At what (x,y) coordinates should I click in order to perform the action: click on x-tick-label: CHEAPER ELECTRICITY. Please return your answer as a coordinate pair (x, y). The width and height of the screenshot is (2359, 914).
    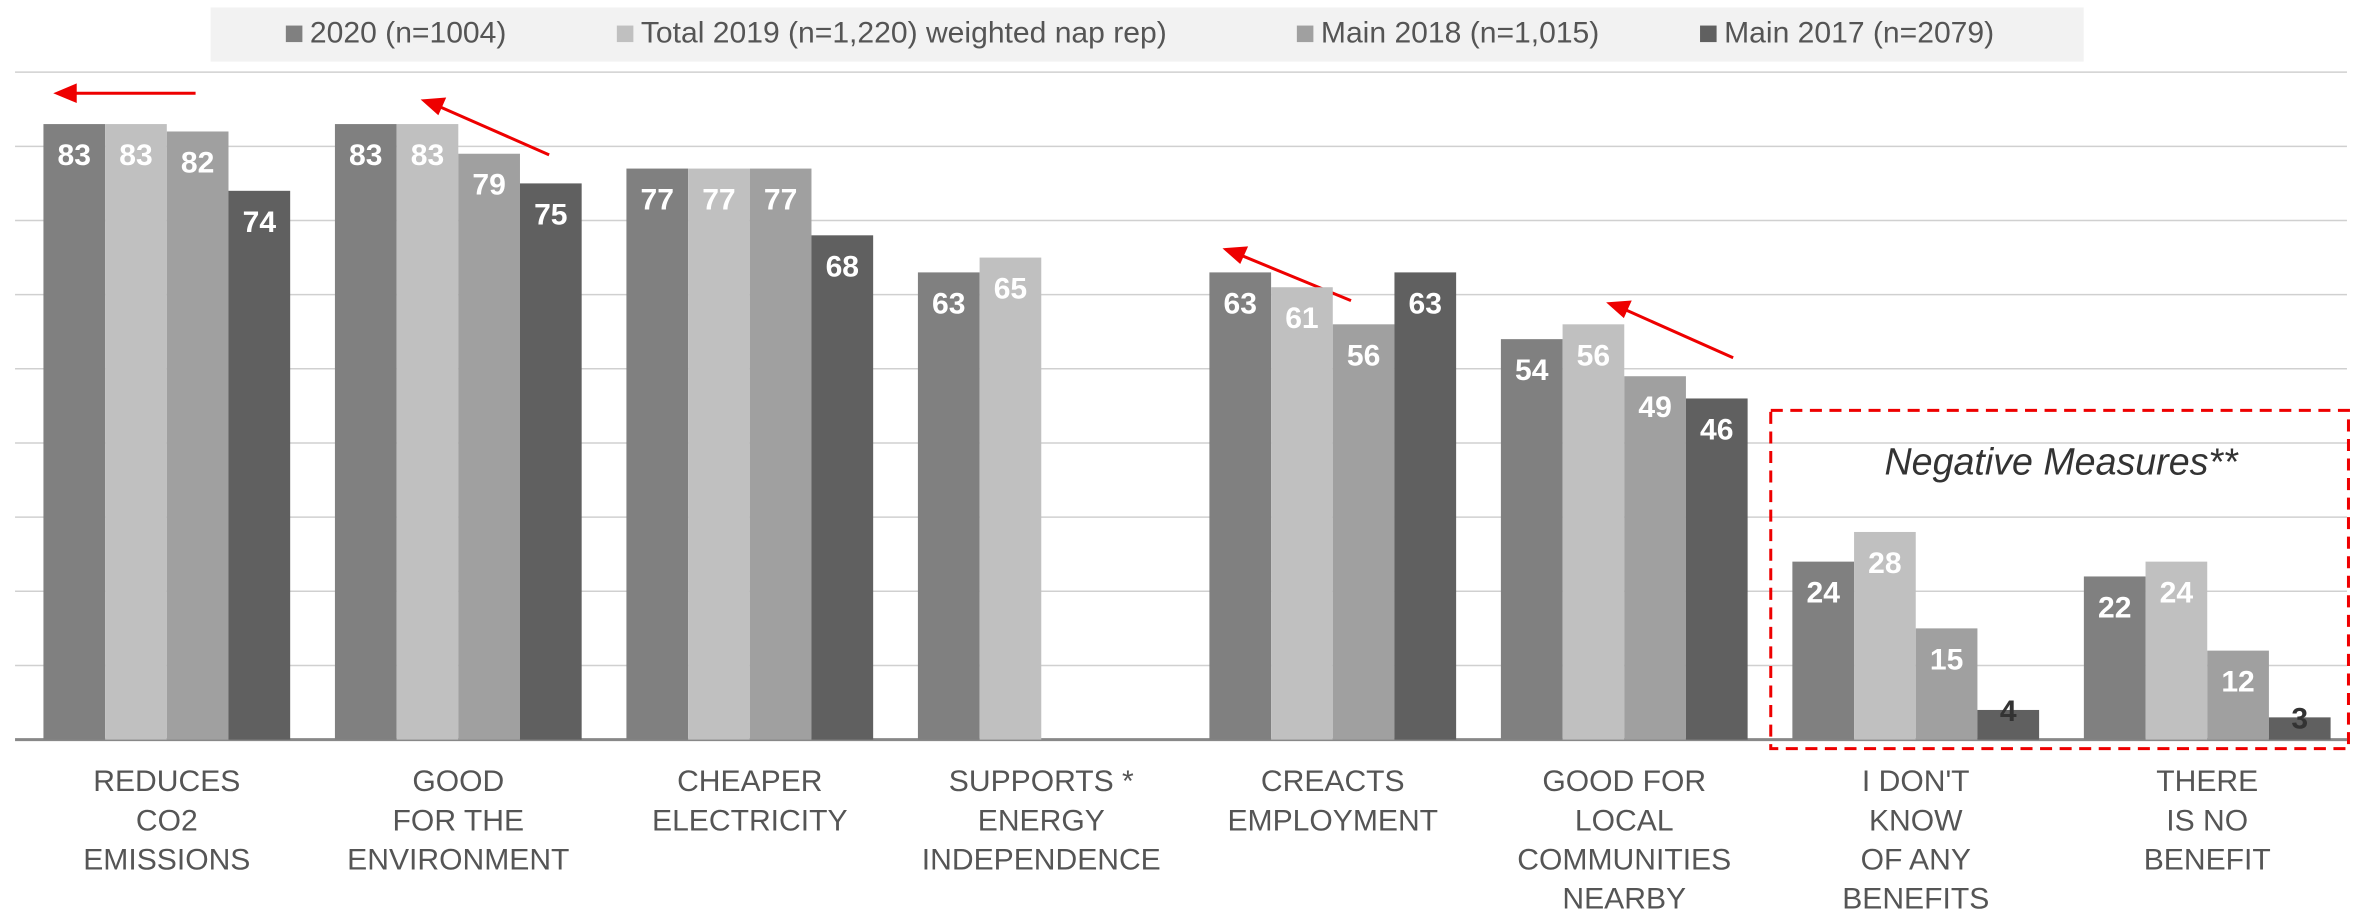
    Looking at the image, I should click on (750, 801).